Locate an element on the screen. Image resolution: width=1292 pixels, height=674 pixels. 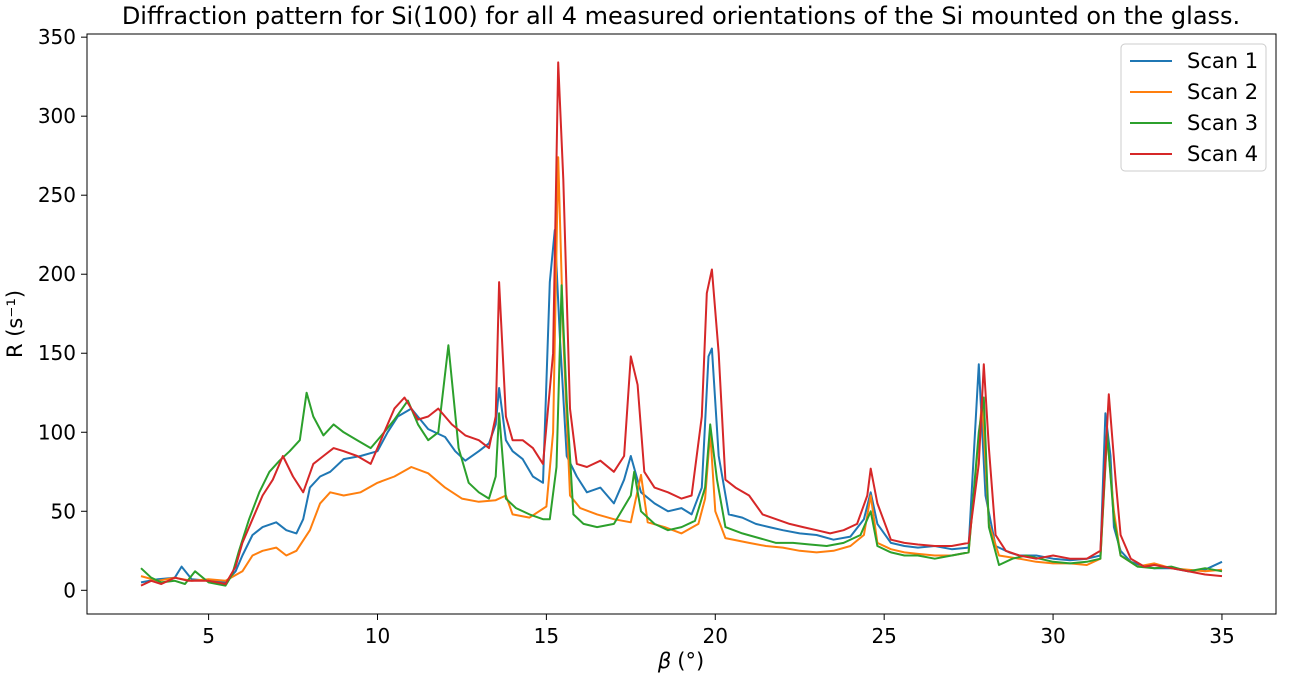
legend-frame is located at coordinates (1193, 107).